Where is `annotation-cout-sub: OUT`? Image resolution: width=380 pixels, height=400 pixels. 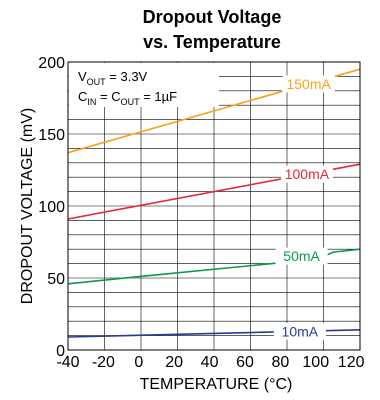
annotation-cout-sub: OUT is located at coordinates (131, 102).